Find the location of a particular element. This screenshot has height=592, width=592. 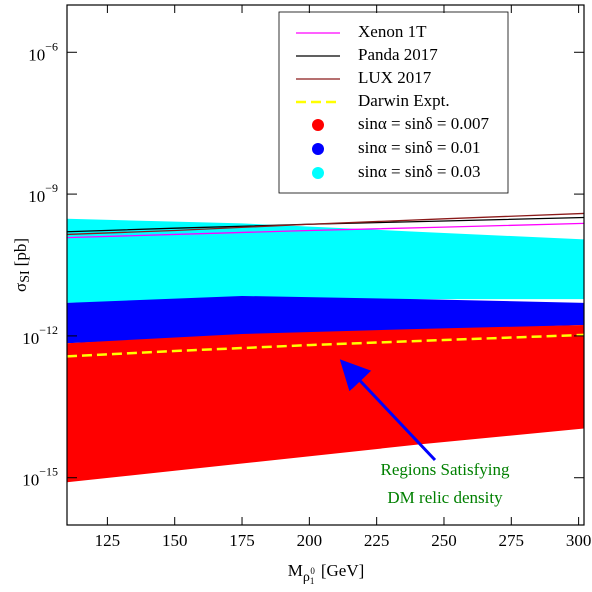

legend-label: sinα = sinδ = 0.03 is located at coordinates (419, 171).